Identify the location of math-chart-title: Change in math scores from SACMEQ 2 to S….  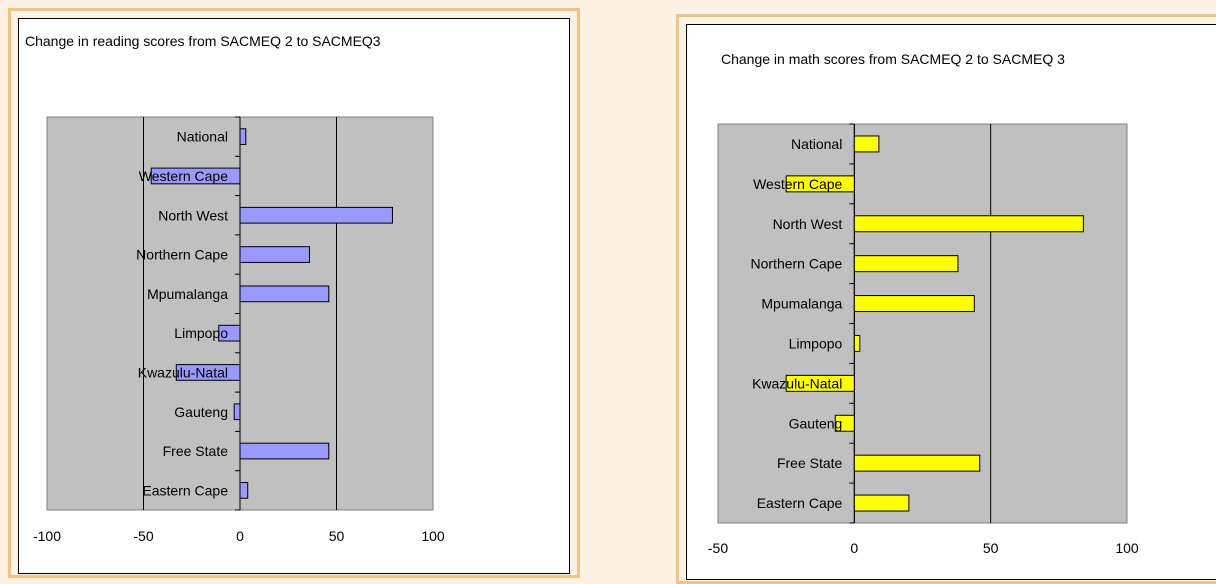
(893, 59).